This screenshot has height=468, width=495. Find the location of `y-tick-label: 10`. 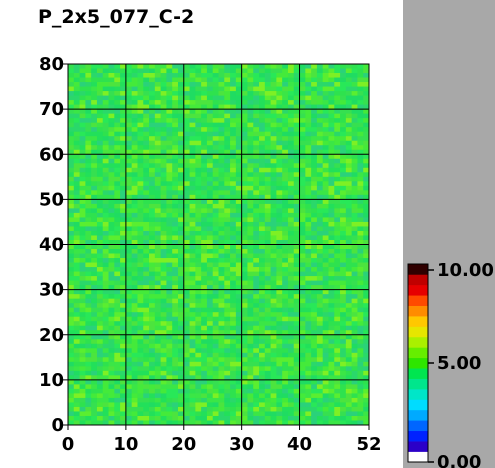

y-tick-label: 10 is located at coordinates (51, 380).